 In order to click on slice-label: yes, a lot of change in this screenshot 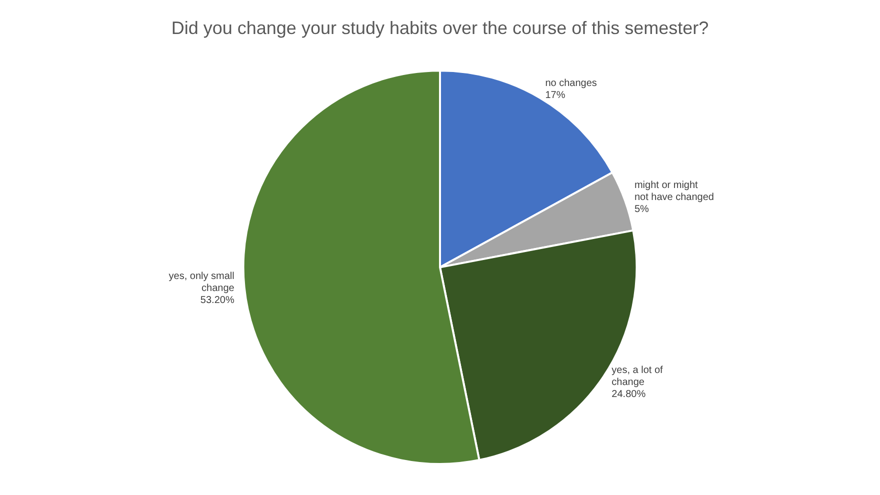, I will do `click(638, 376)`.